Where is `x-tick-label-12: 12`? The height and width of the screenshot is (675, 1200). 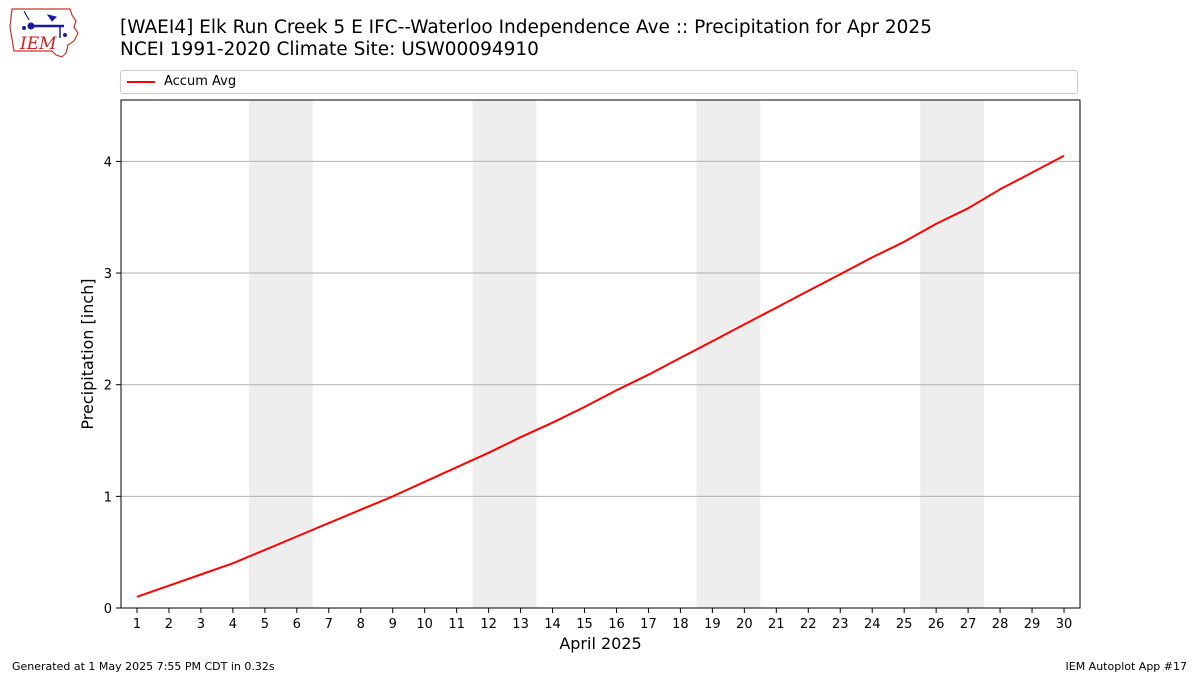 x-tick-label-12: 12 is located at coordinates (488, 624).